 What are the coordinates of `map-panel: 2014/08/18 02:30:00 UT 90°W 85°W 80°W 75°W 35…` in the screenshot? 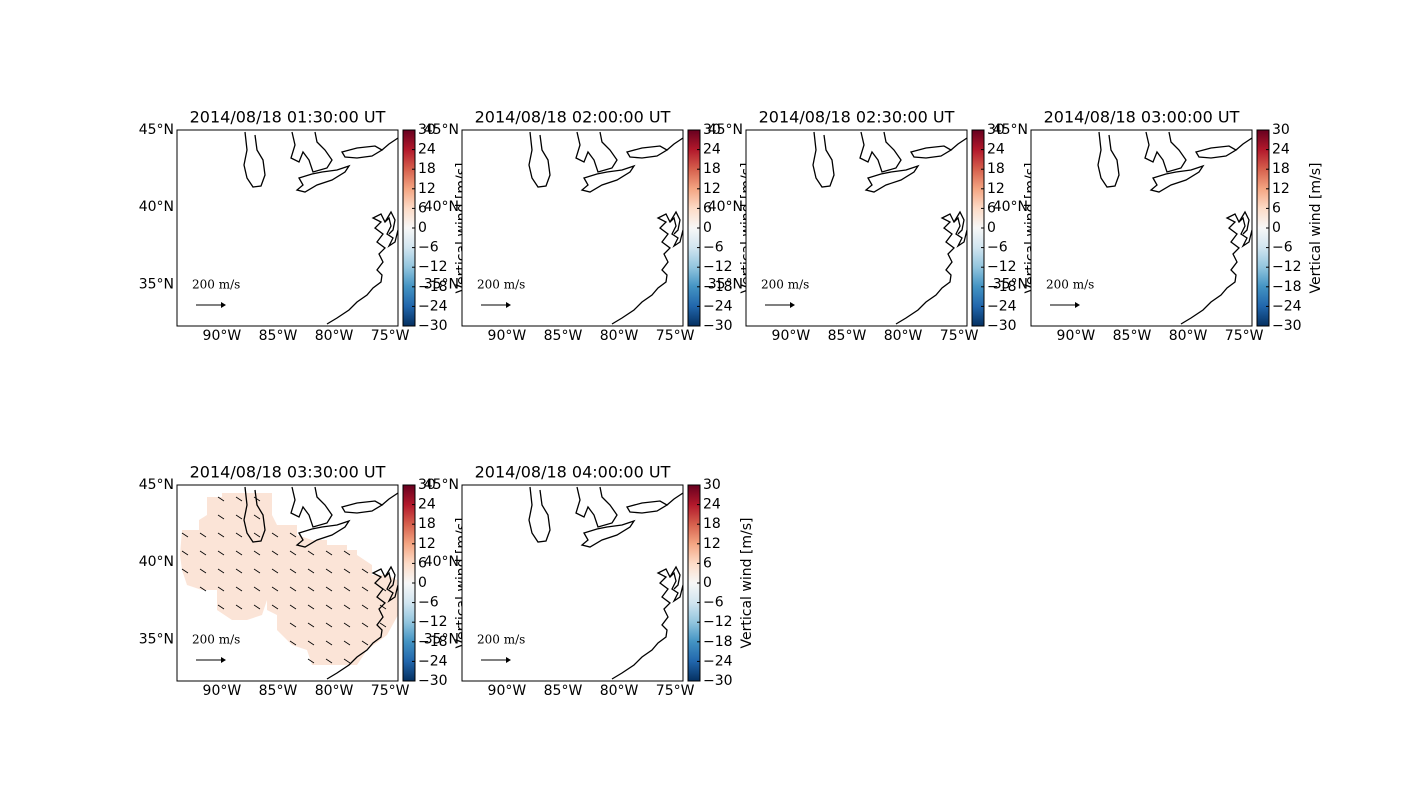 It's located at (873, 226).